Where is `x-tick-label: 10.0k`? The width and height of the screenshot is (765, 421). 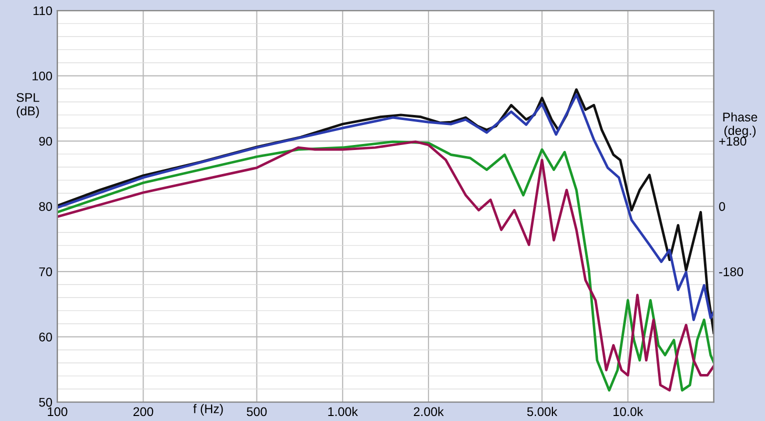 x-tick-label: 10.0k is located at coordinates (629, 411).